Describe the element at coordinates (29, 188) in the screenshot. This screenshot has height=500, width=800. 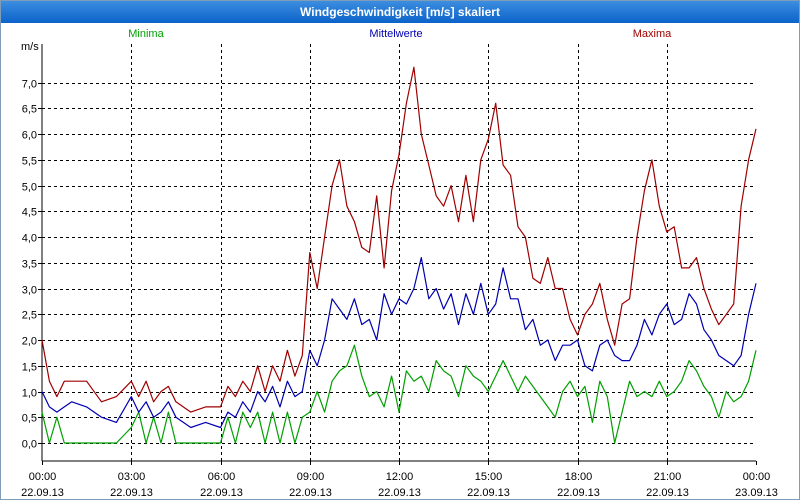
I see `y-tick-label: 5,0` at that location.